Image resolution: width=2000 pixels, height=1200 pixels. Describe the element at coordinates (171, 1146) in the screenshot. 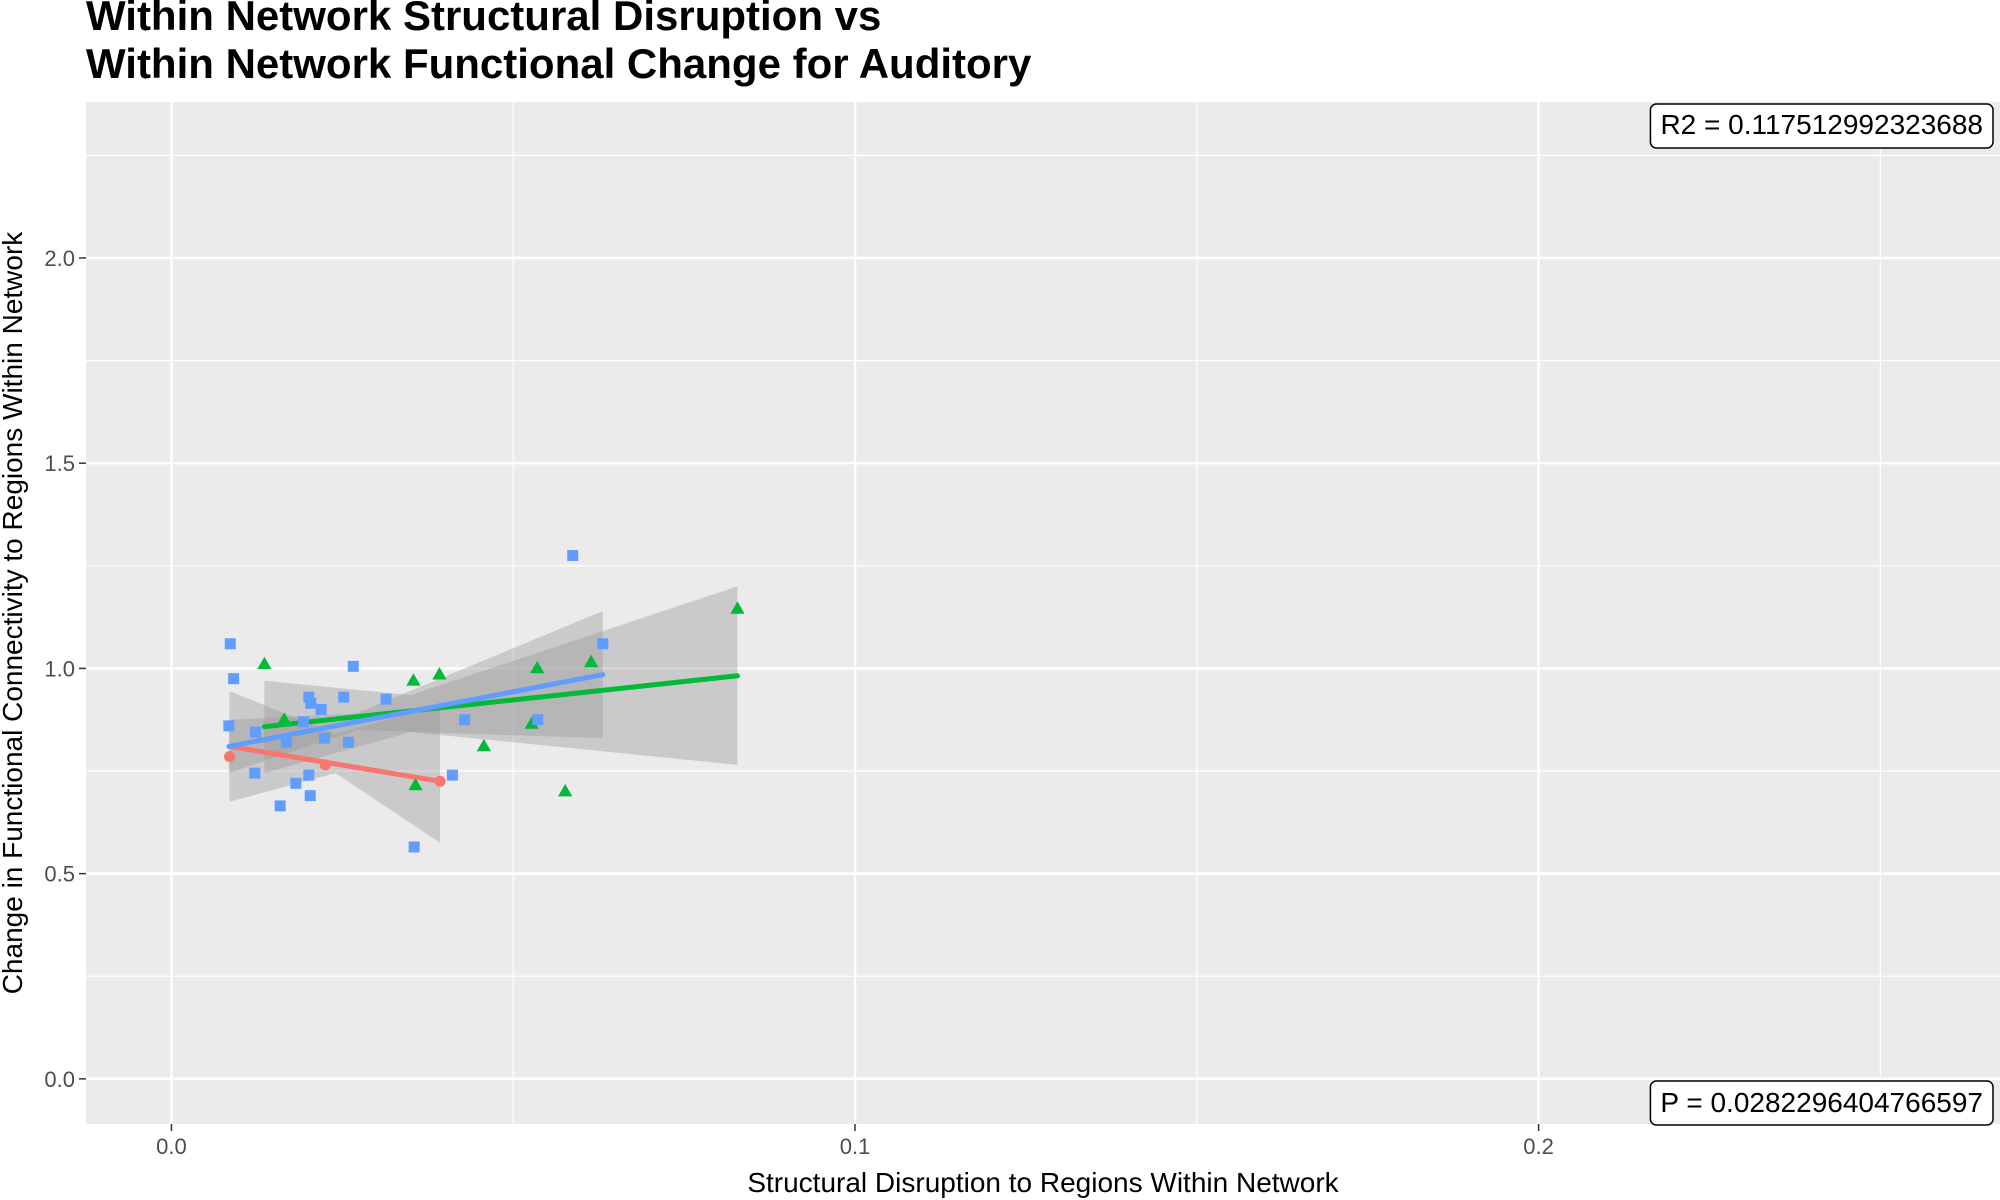

I see `x-tick-label: 0.0` at that location.